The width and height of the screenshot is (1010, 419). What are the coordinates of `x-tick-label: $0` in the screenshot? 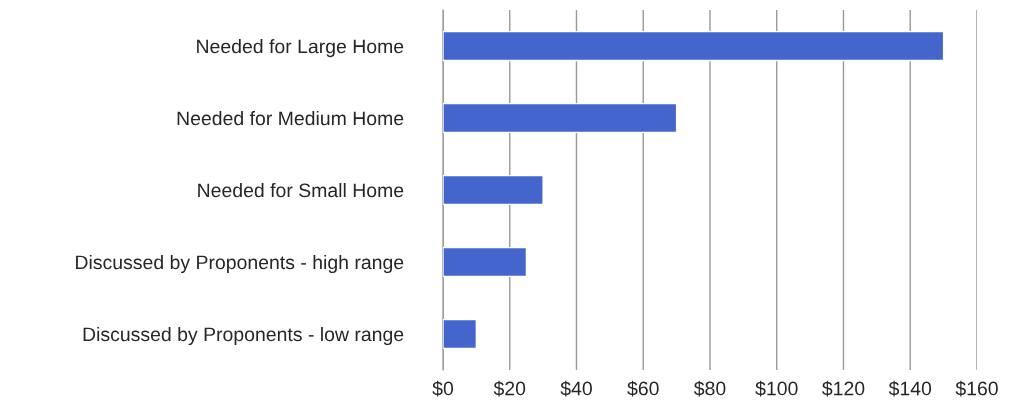 It's located at (443, 388).